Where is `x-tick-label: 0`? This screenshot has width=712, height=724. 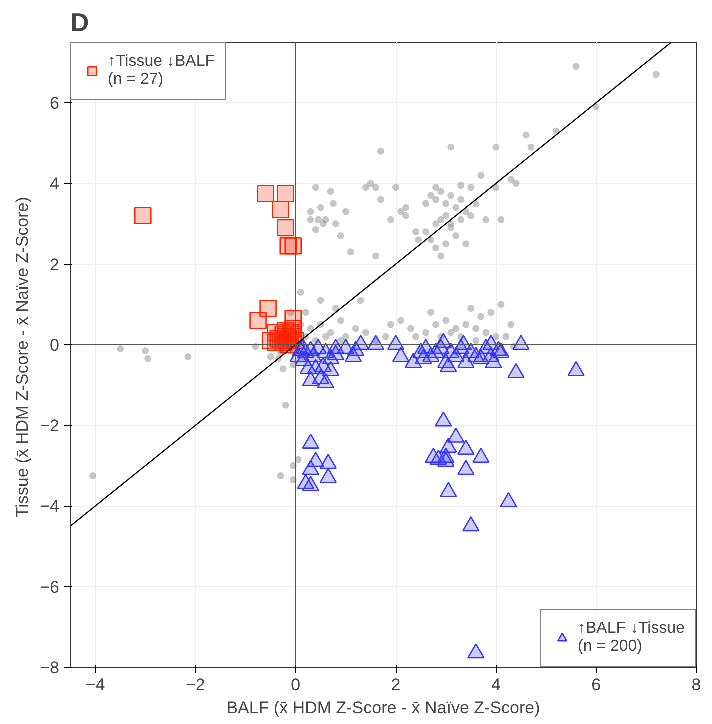
x-tick-label: 0 is located at coordinates (296, 685).